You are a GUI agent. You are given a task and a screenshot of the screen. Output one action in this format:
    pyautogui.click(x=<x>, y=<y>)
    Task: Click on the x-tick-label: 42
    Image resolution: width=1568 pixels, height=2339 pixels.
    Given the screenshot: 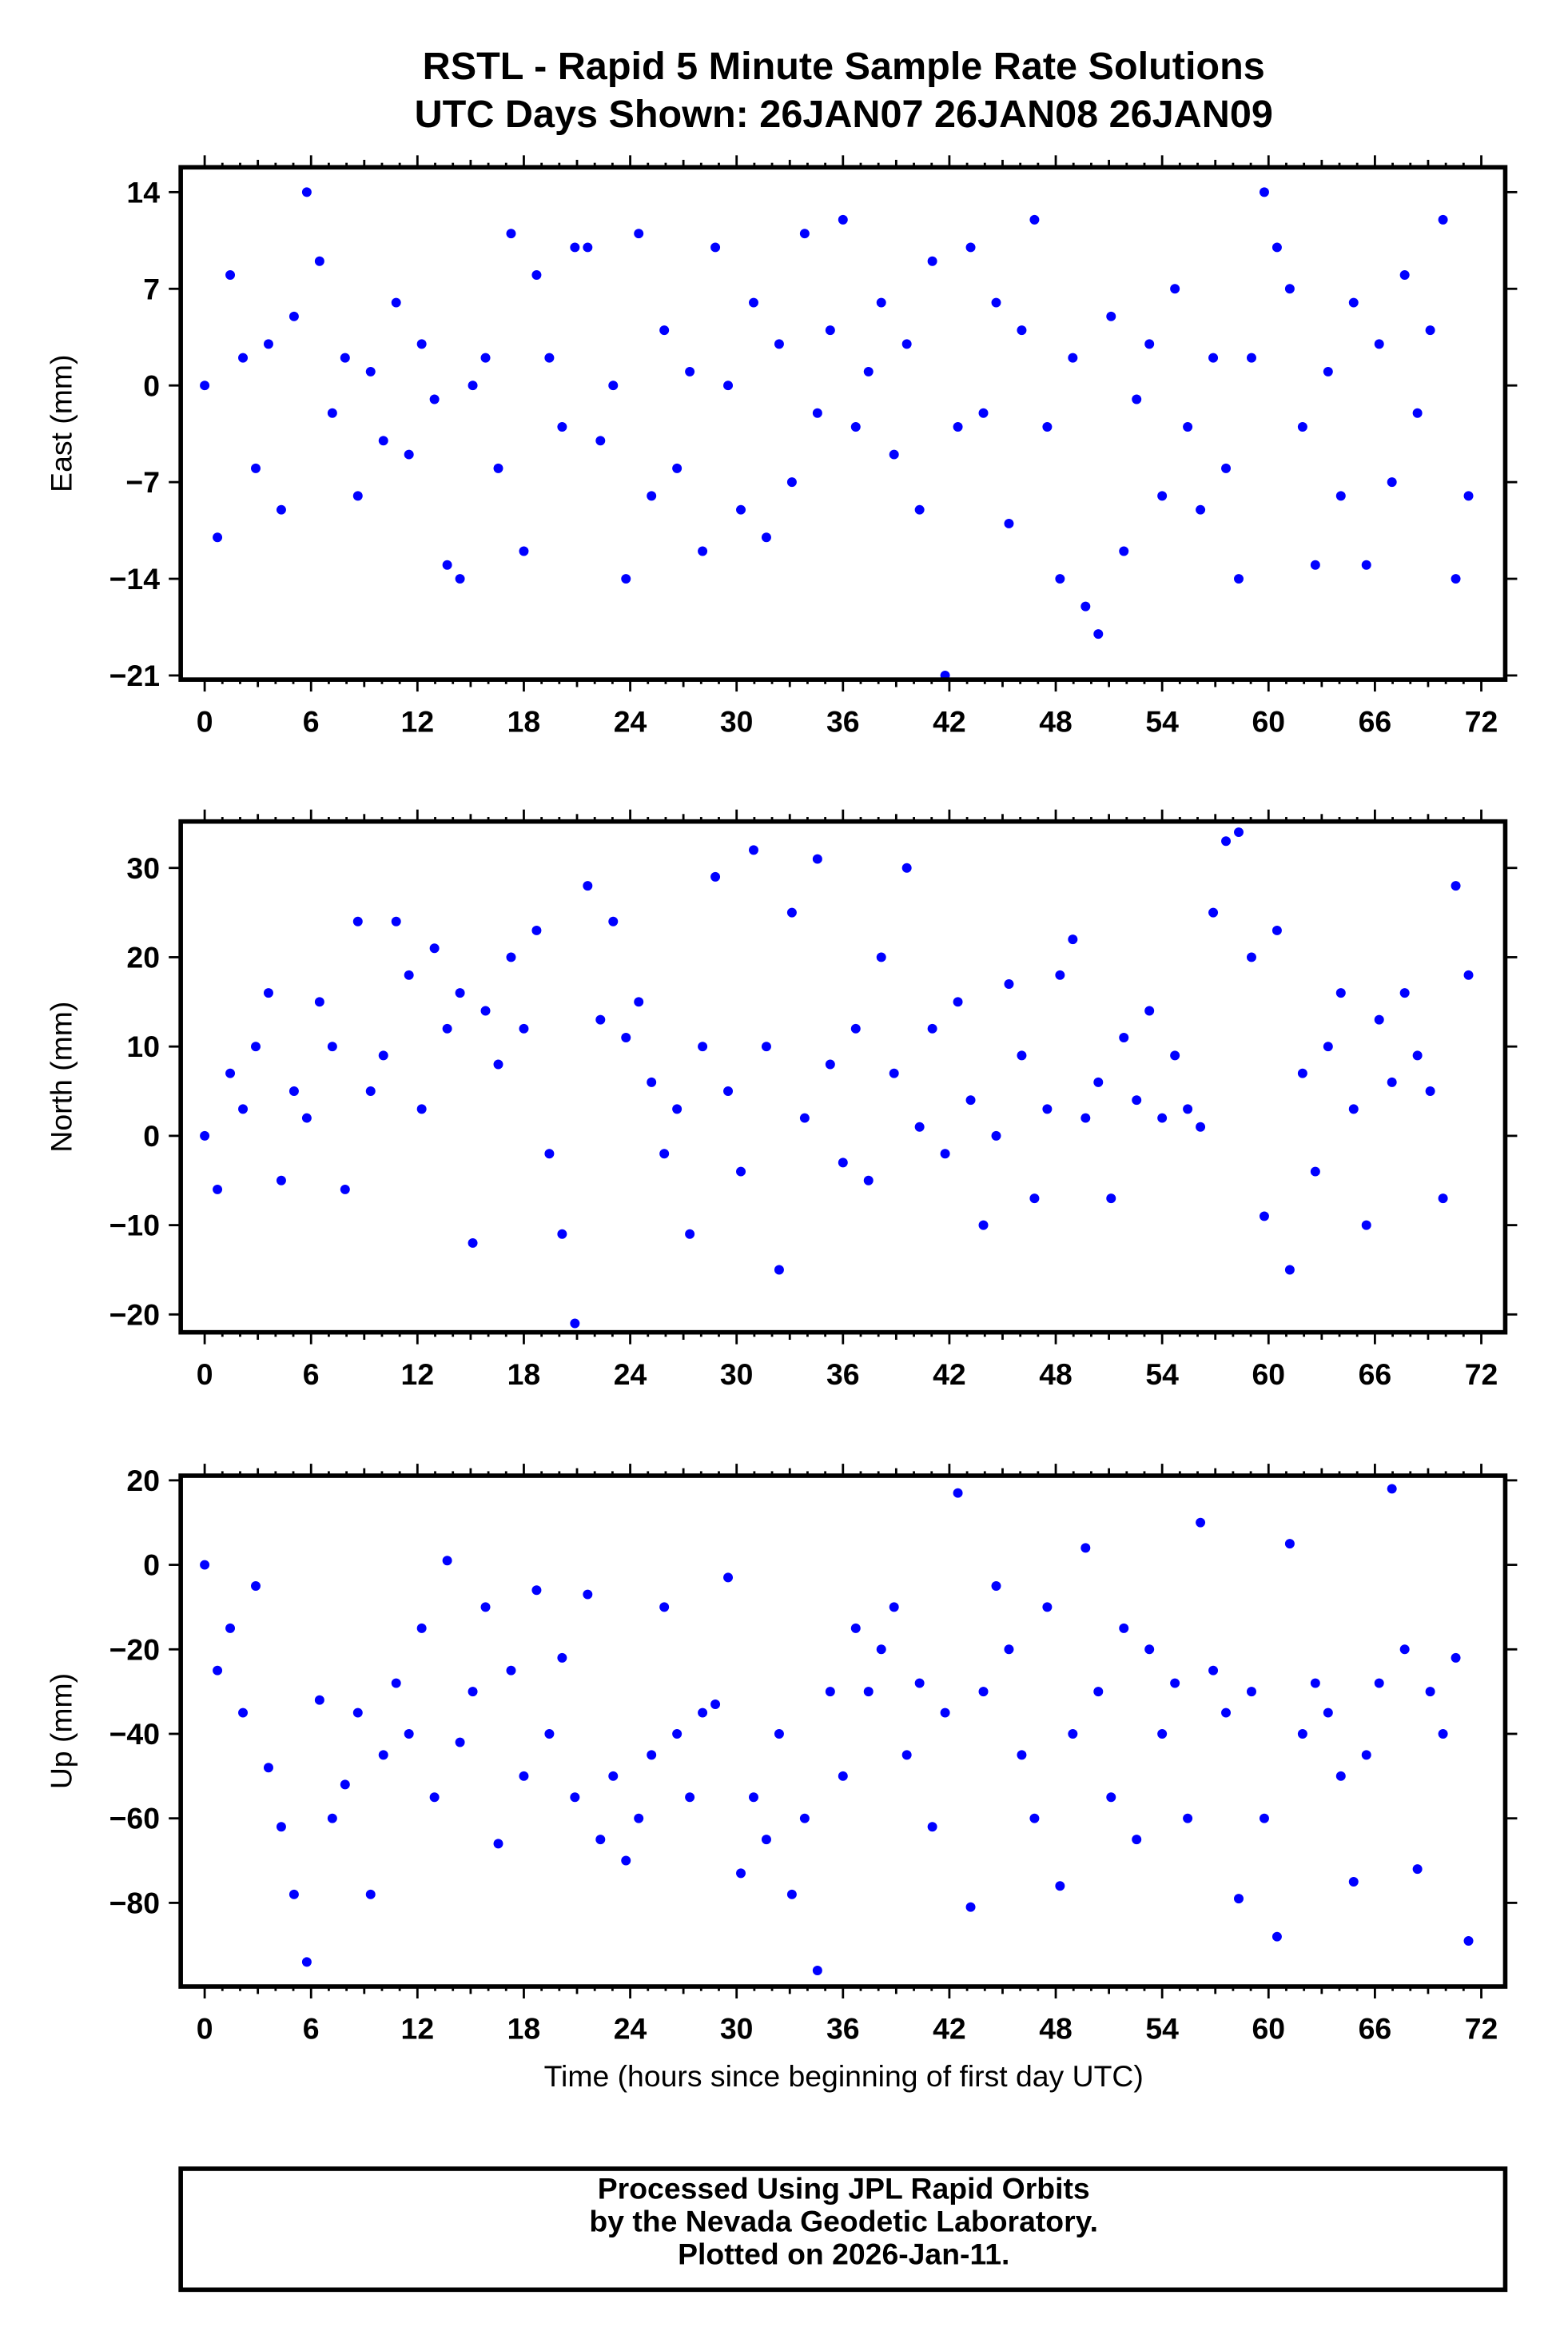 What is the action you would take?
    pyautogui.click(x=949, y=1374)
    